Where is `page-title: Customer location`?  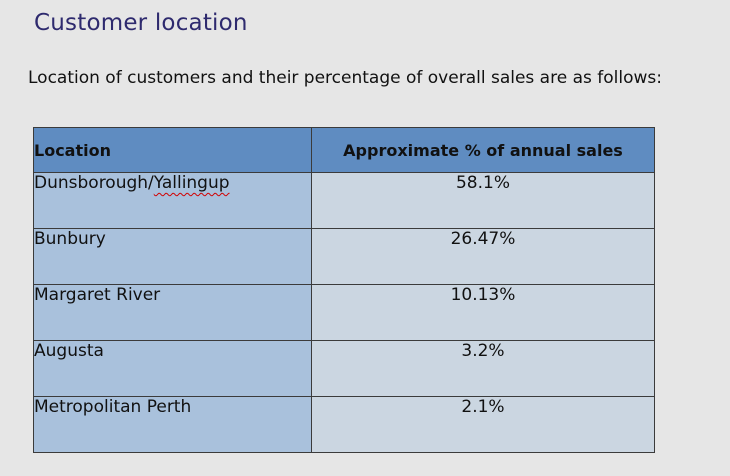 page-title: Customer location is located at coordinates (141, 23).